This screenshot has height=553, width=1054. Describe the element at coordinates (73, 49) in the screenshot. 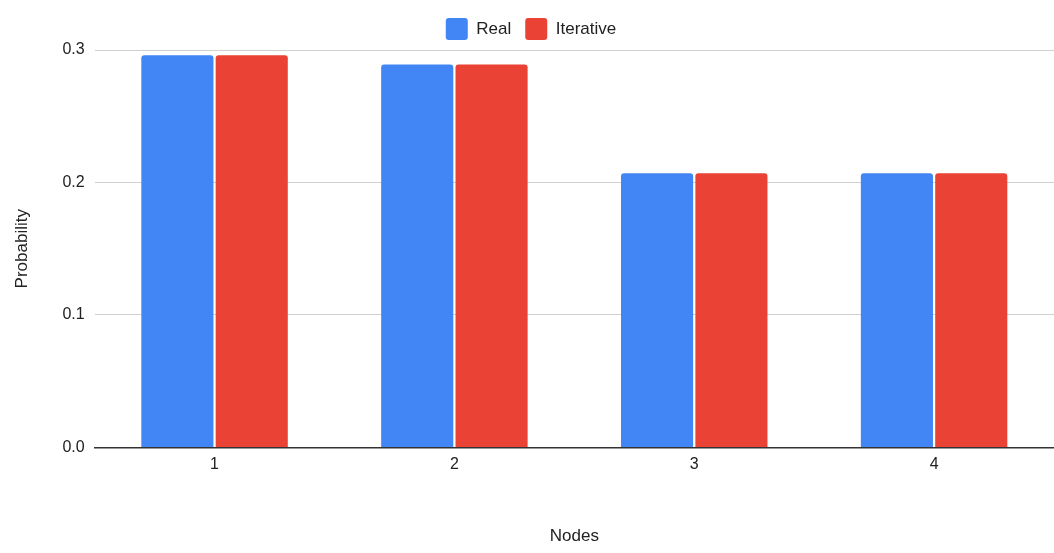

I see `y-tick-label: 0.3` at that location.